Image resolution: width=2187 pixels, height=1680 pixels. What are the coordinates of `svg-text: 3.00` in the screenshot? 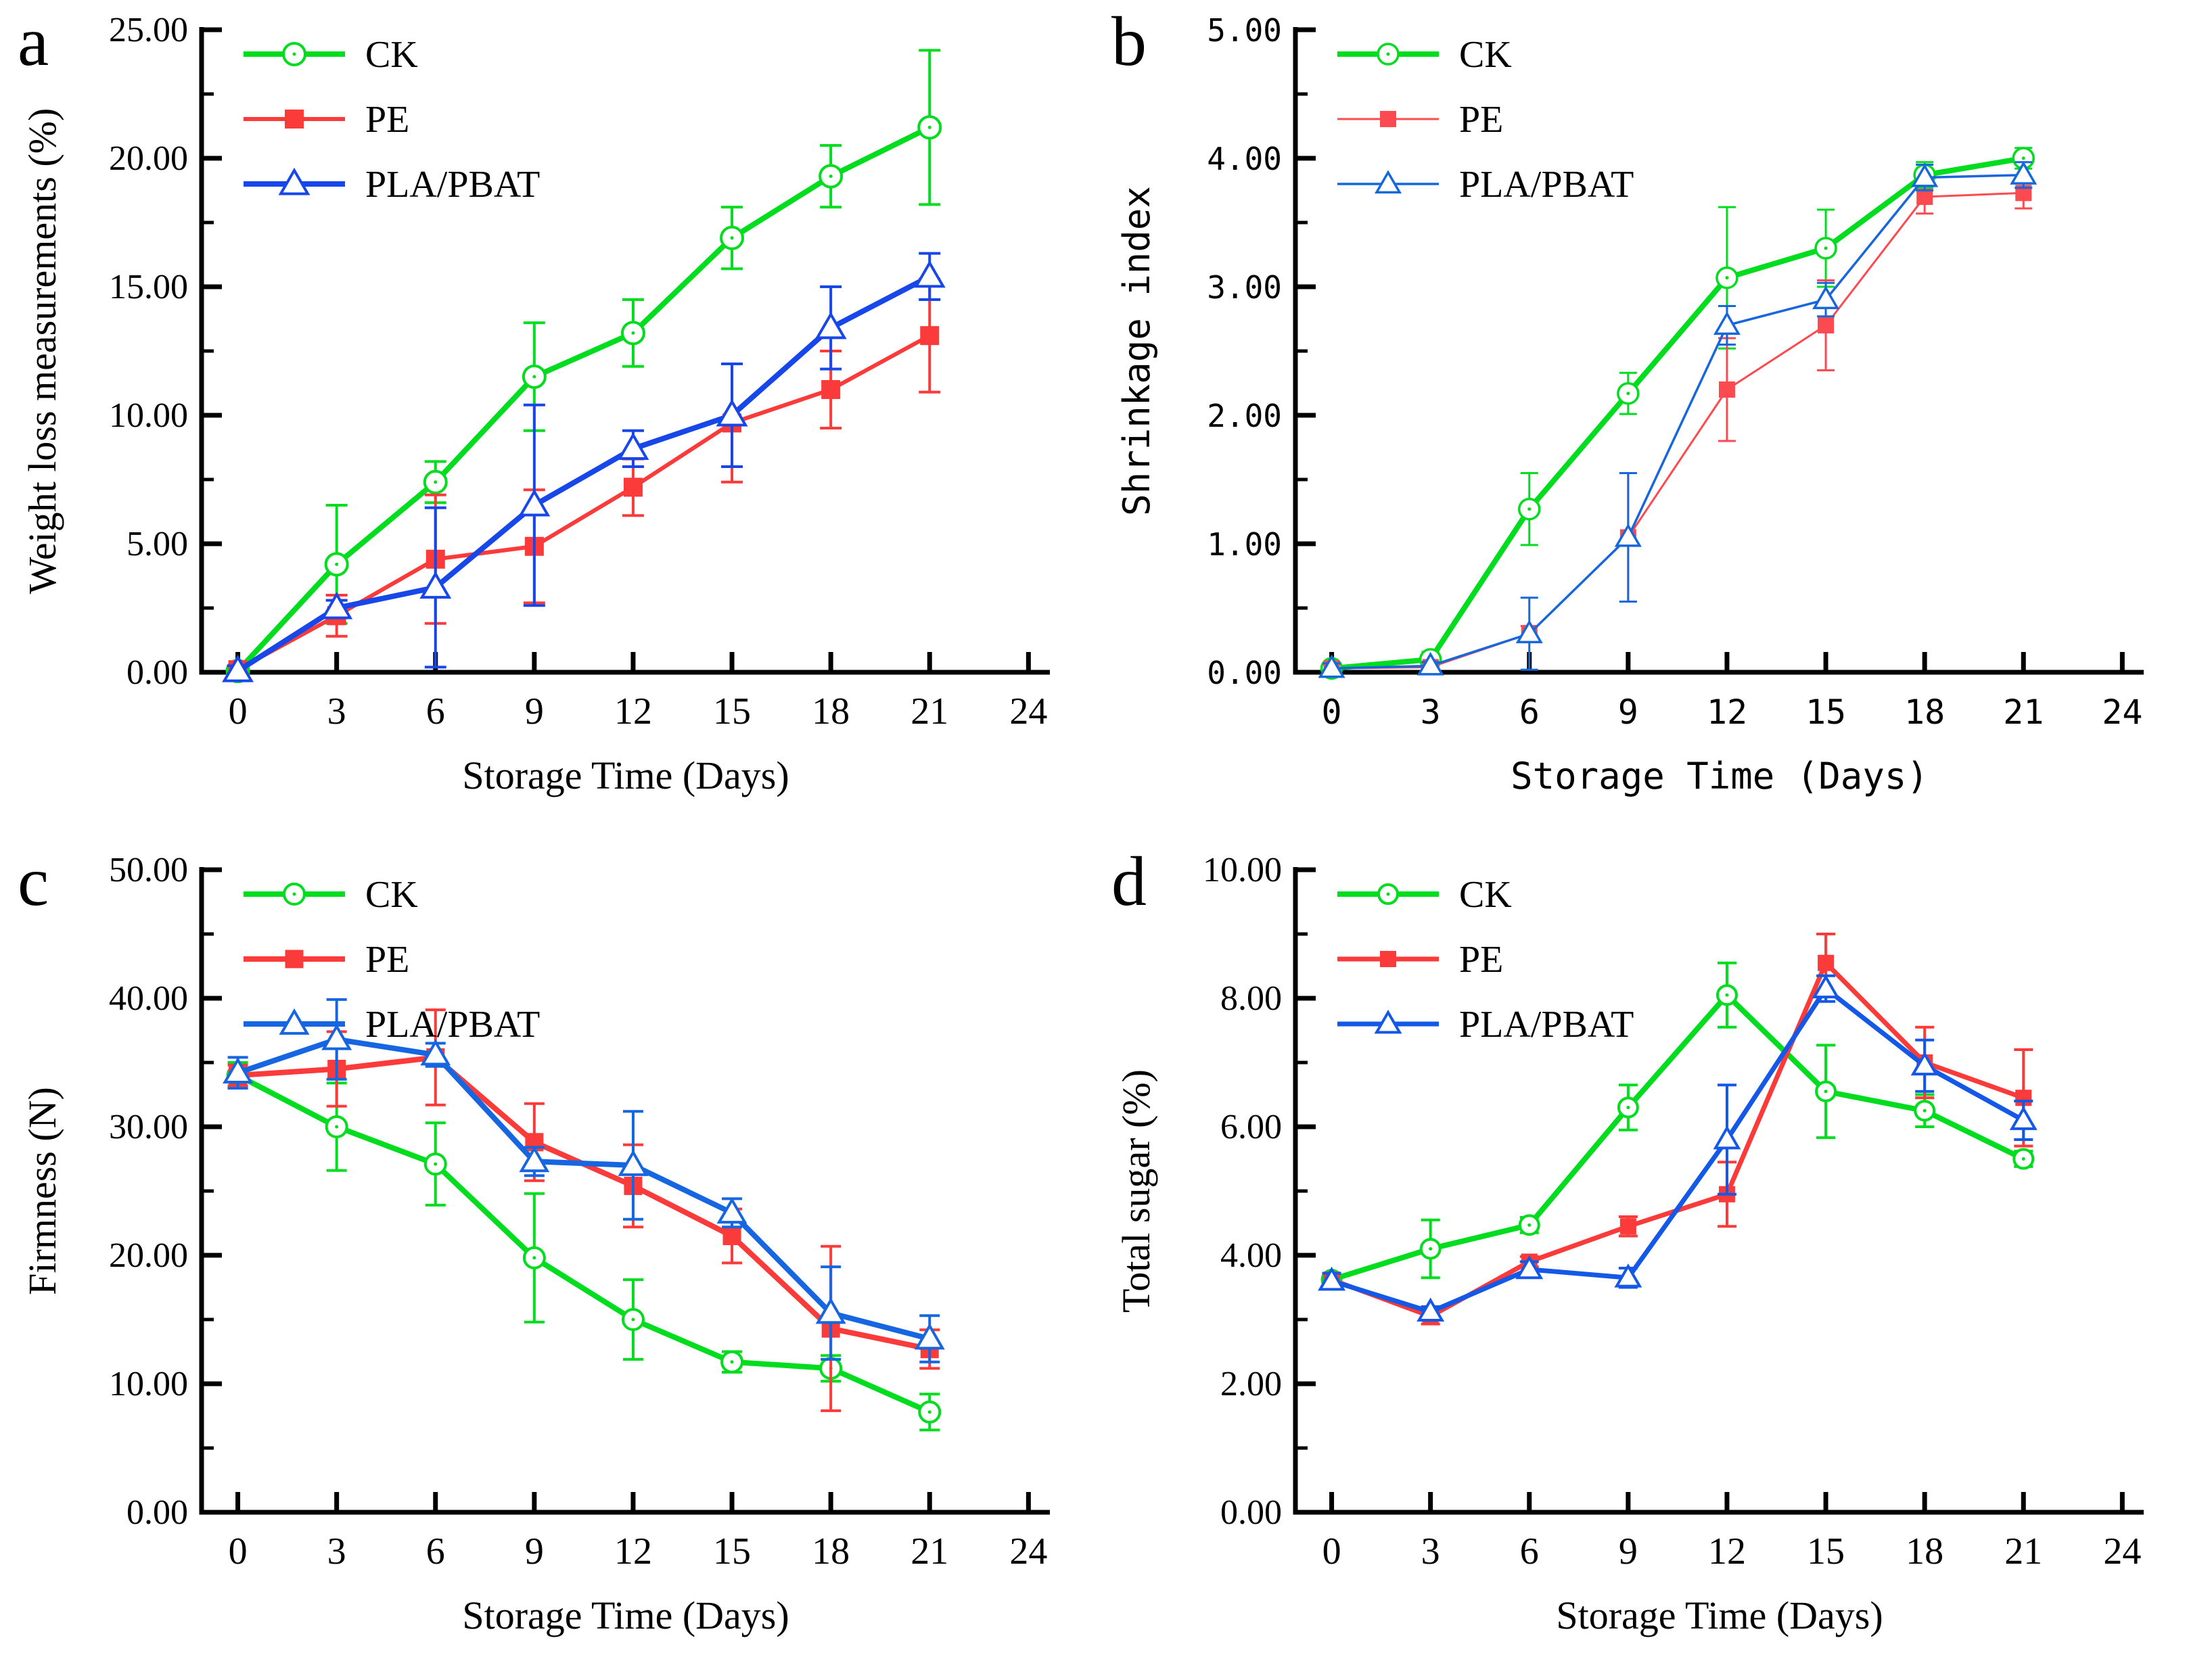 It's located at (1245, 287).